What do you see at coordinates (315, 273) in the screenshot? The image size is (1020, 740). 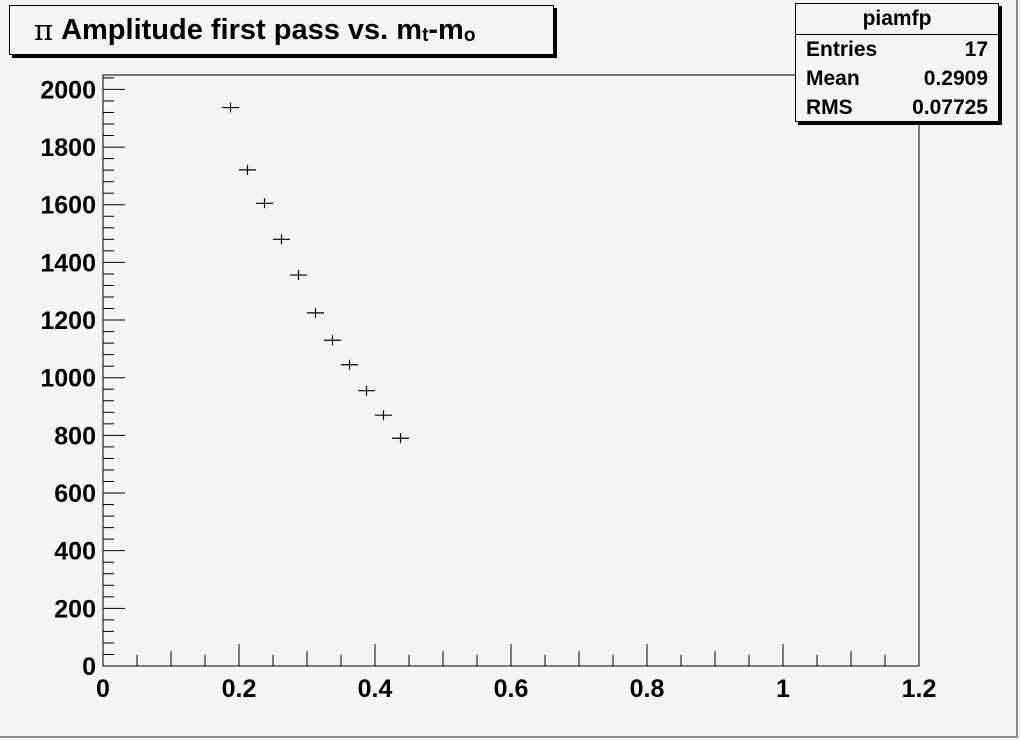 I see `data-markers` at bounding box center [315, 273].